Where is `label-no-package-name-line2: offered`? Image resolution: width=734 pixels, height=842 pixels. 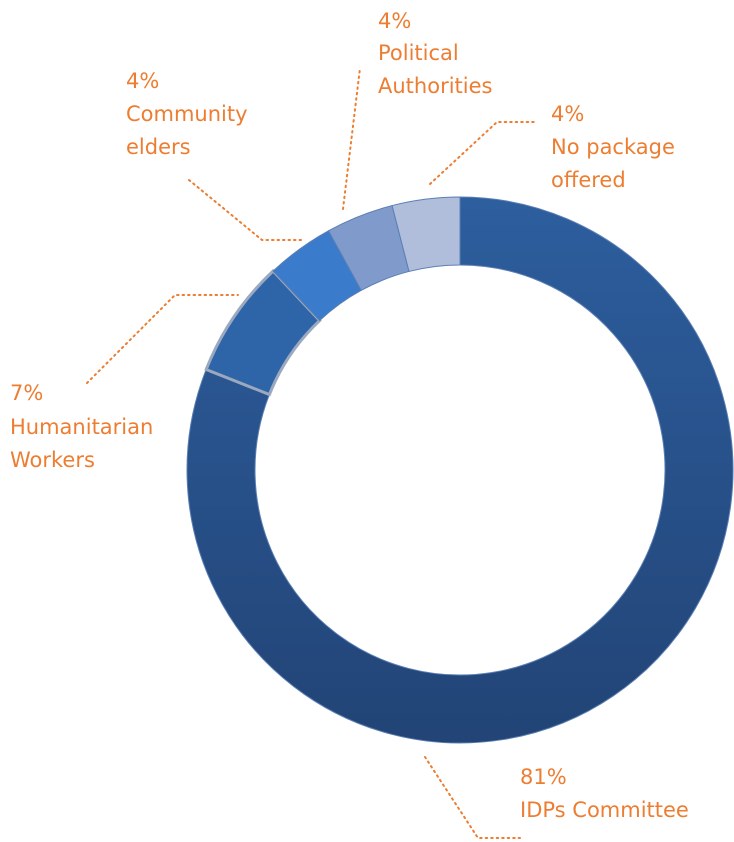
label-no-package-name-line2: offered is located at coordinates (588, 180).